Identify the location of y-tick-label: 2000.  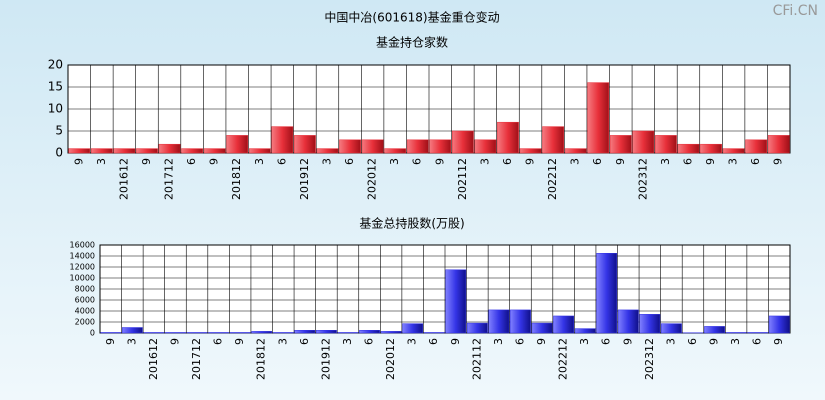
(85, 322).